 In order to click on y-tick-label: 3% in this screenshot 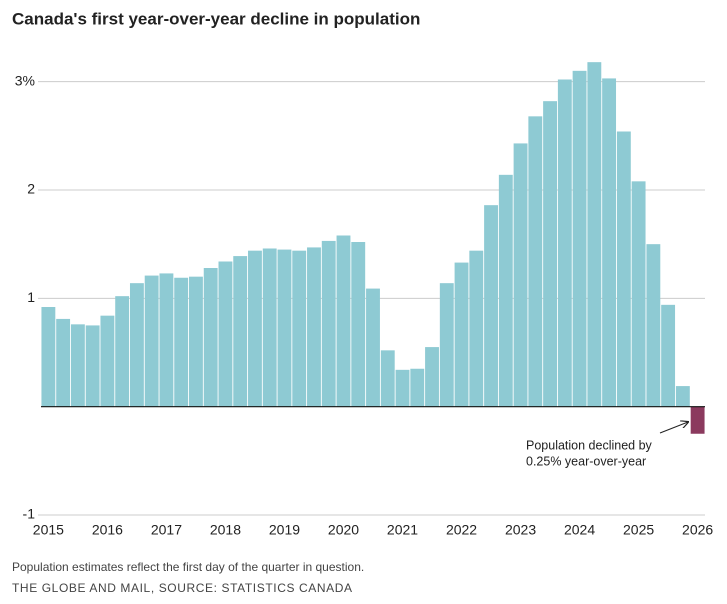, I will do `click(25, 80)`.